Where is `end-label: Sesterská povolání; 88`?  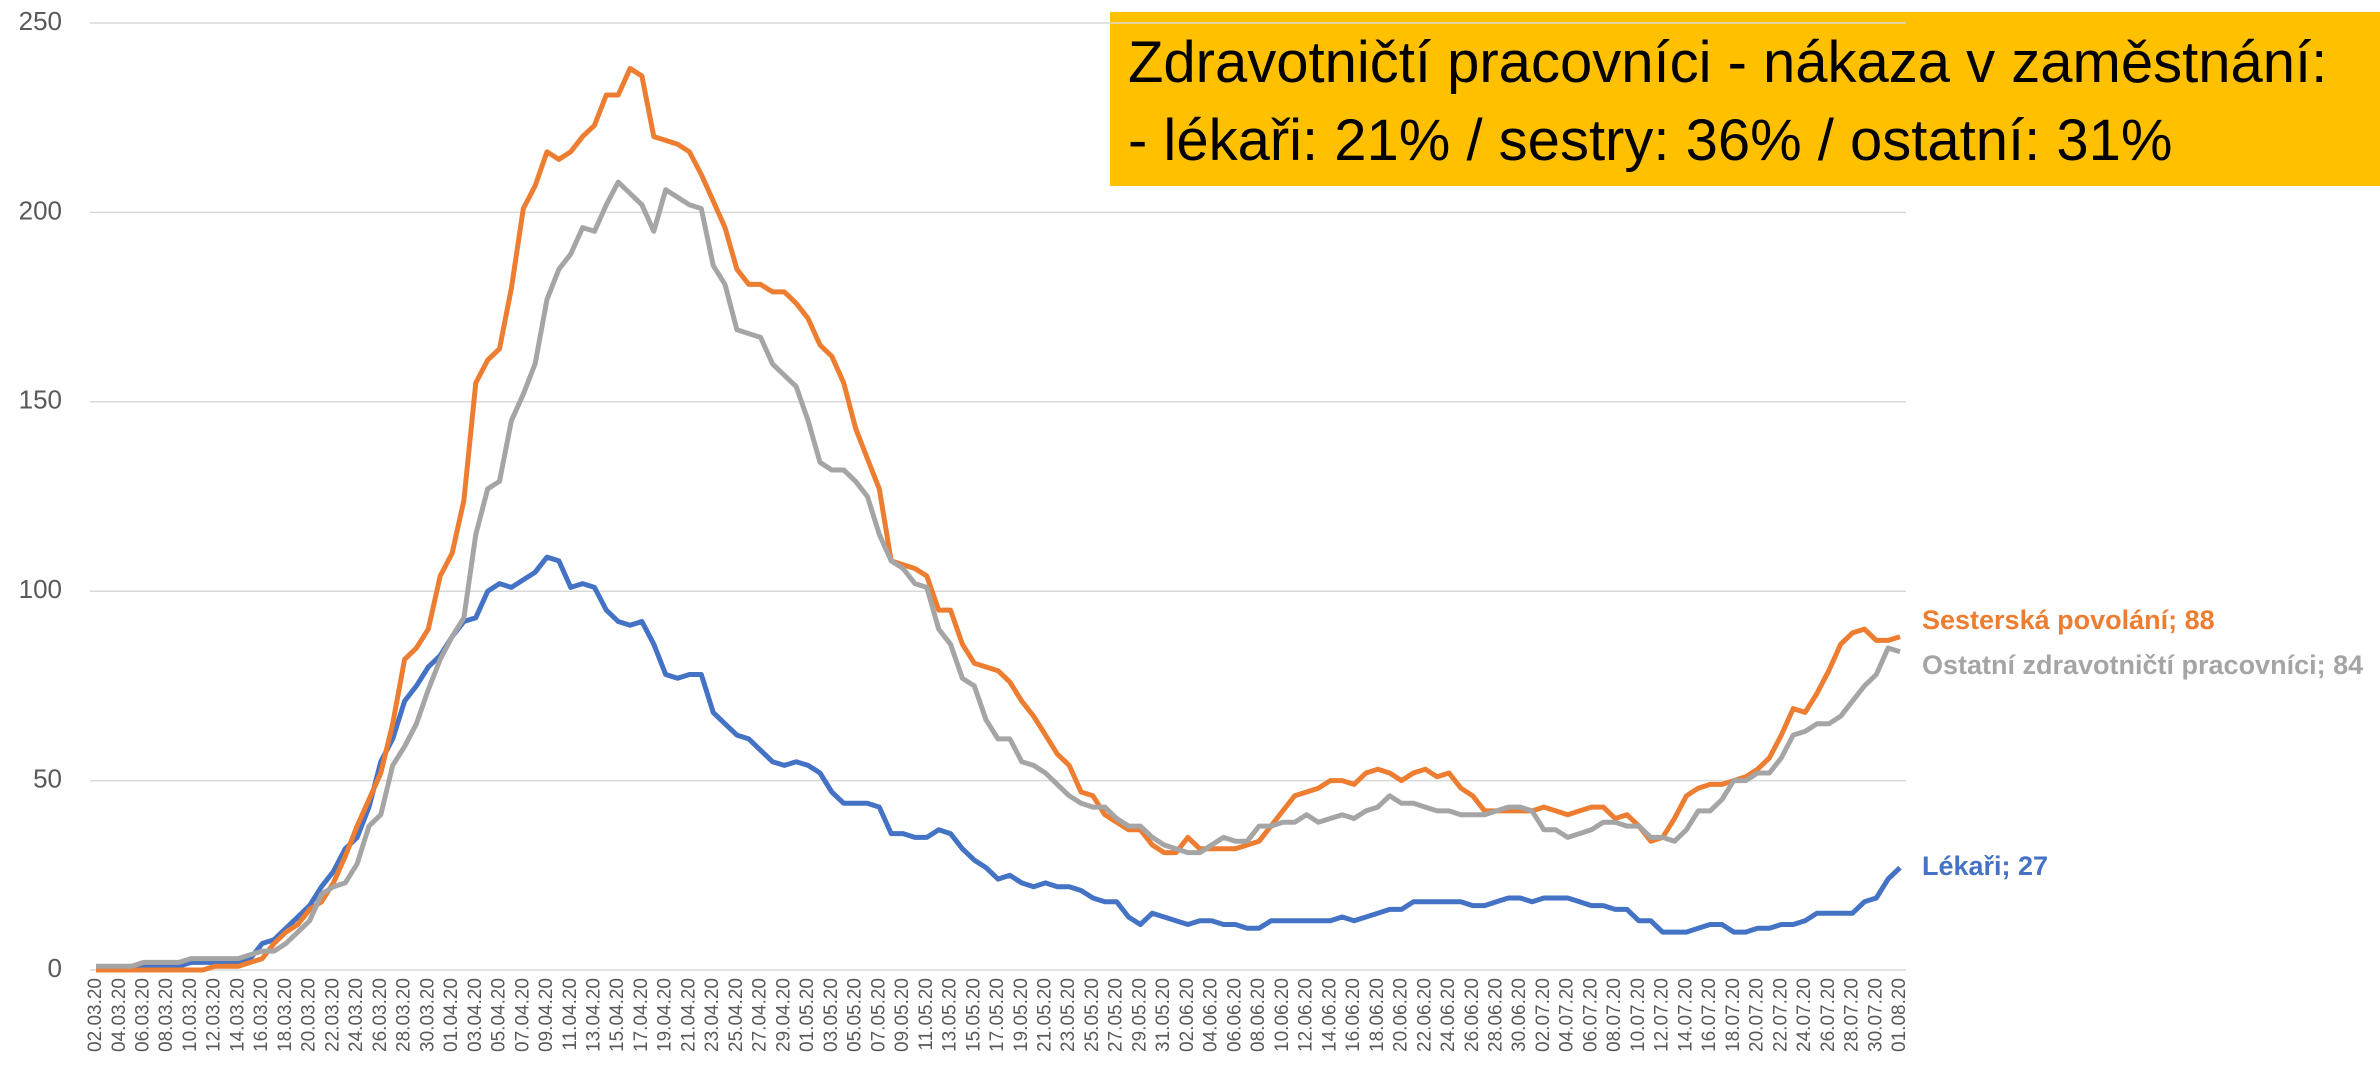
end-label: Sesterská povolání; 88 is located at coordinates (2068, 620).